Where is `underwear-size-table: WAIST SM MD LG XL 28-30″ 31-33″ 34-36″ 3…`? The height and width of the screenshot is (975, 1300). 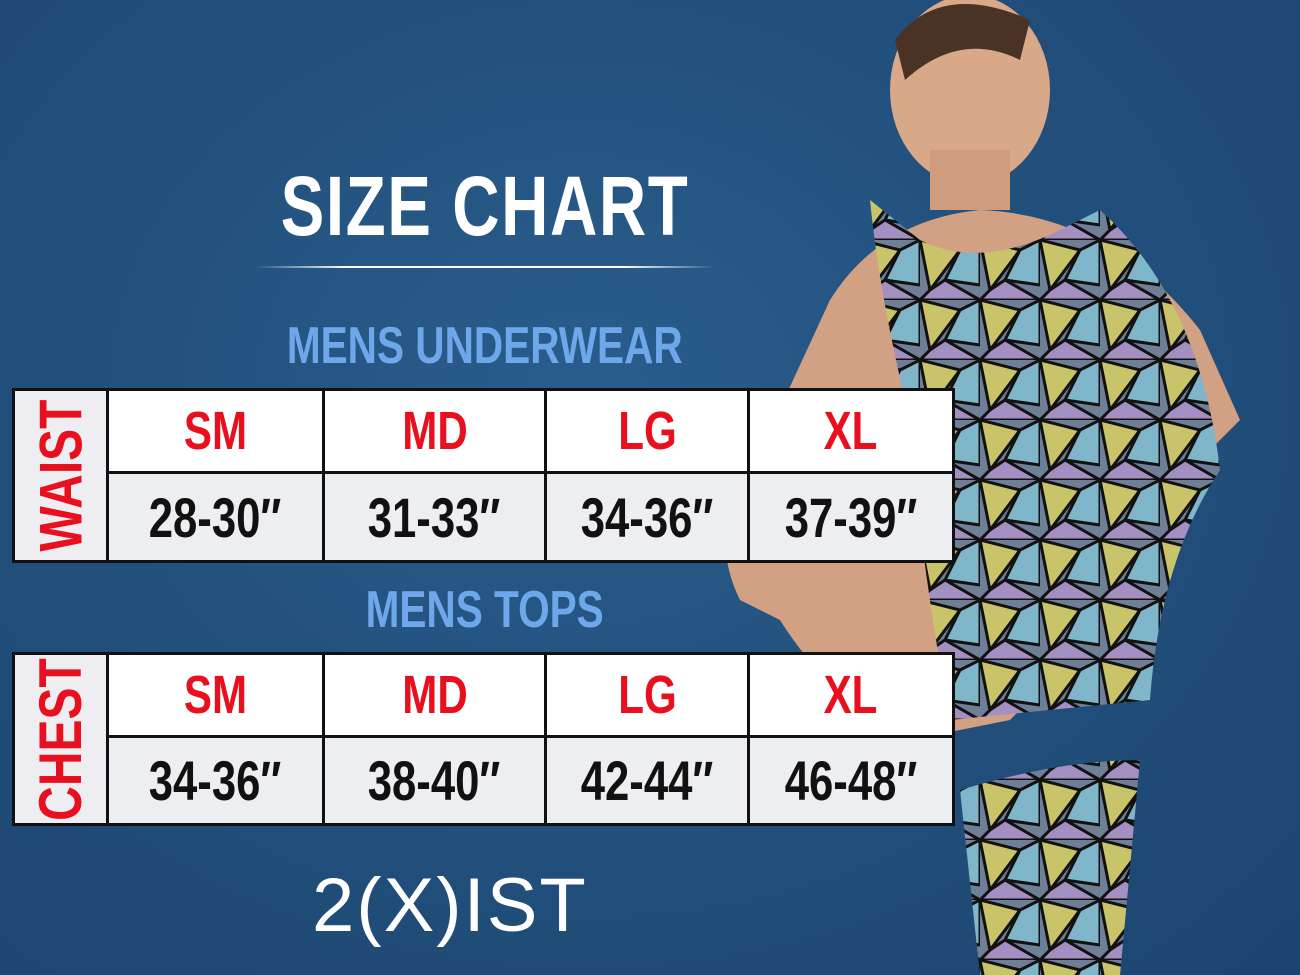 underwear-size-table: WAIST SM MD LG XL 28-30″ 31-33″ 34-36″ 3… is located at coordinates (483, 475).